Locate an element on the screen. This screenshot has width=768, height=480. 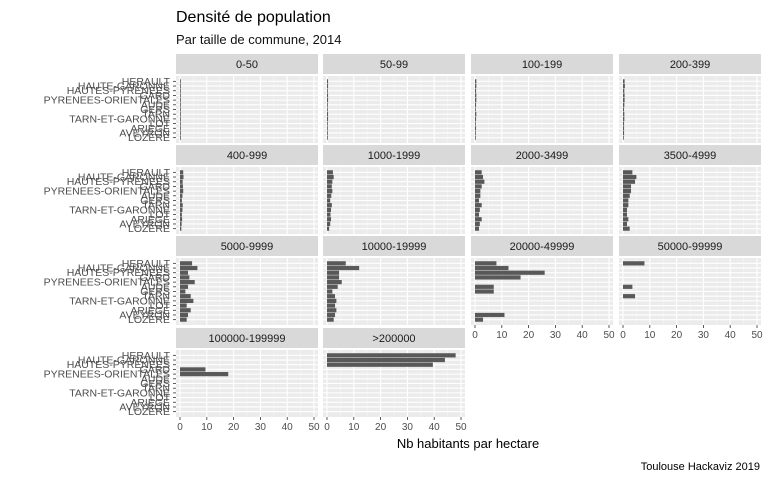
facet-strip-label: >200000 is located at coordinates (393, 339).